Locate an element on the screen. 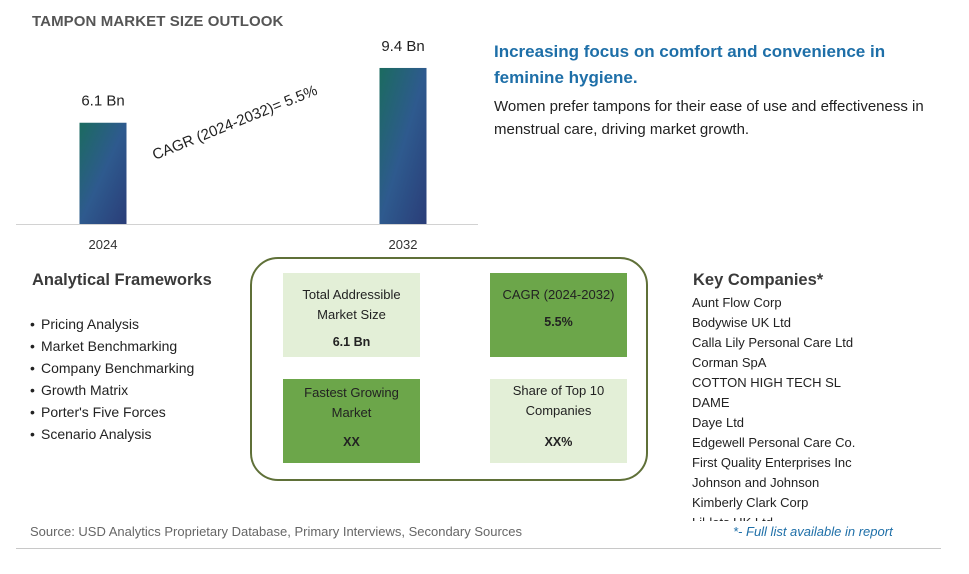 The height and width of the screenshot is (574, 969). company-item: Bodywise UK Ltd is located at coordinates (741, 322).